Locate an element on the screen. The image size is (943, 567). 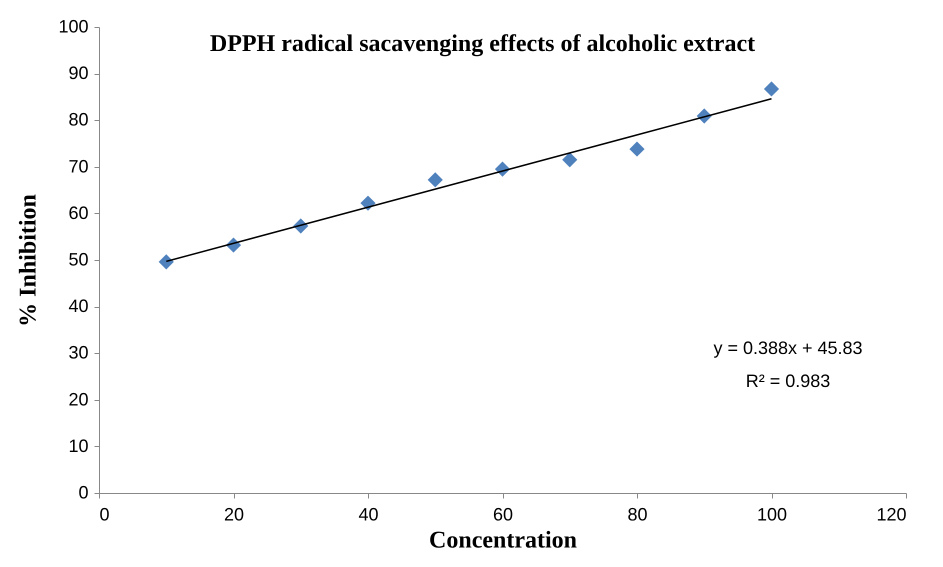
y-tick-label: 70 is located at coordinates (78, 166).